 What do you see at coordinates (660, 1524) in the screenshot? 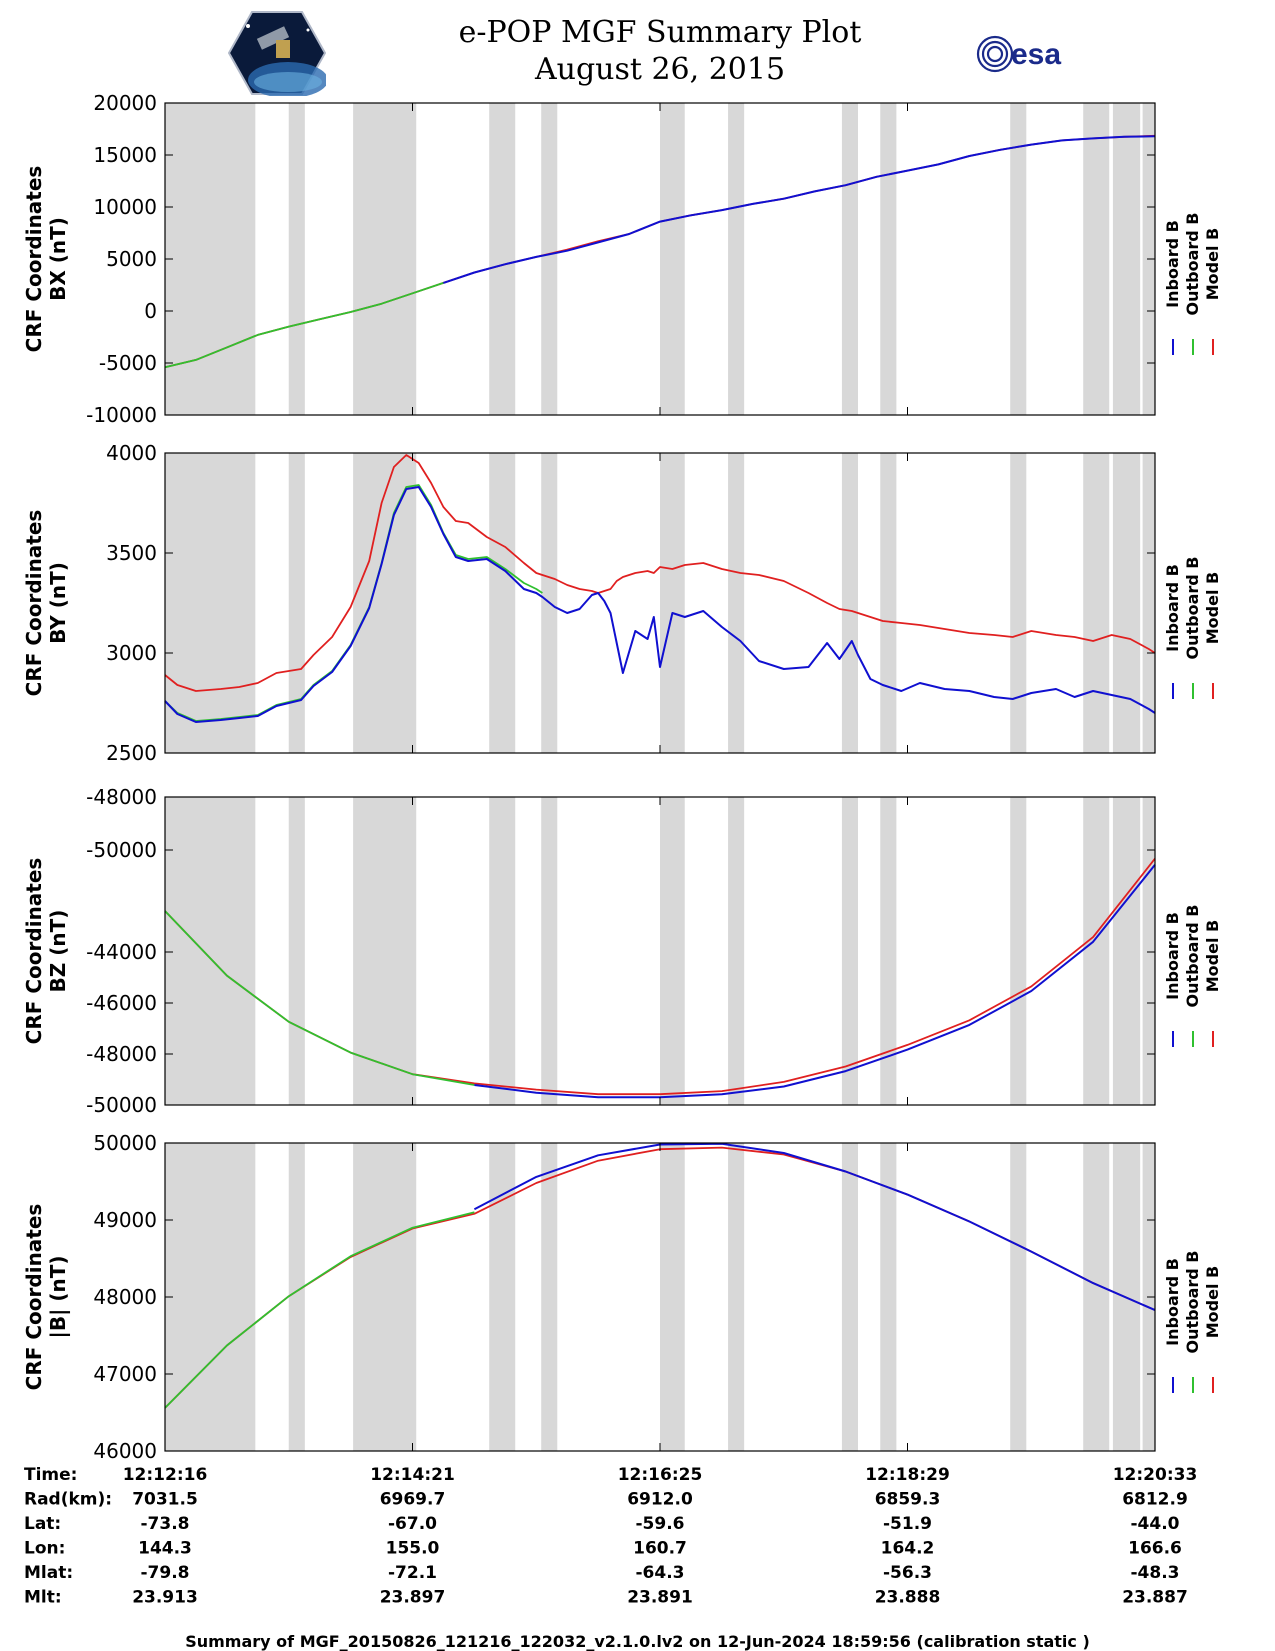
I see `ephemeris-value: -59.6` at bounding box center [660, 1524].